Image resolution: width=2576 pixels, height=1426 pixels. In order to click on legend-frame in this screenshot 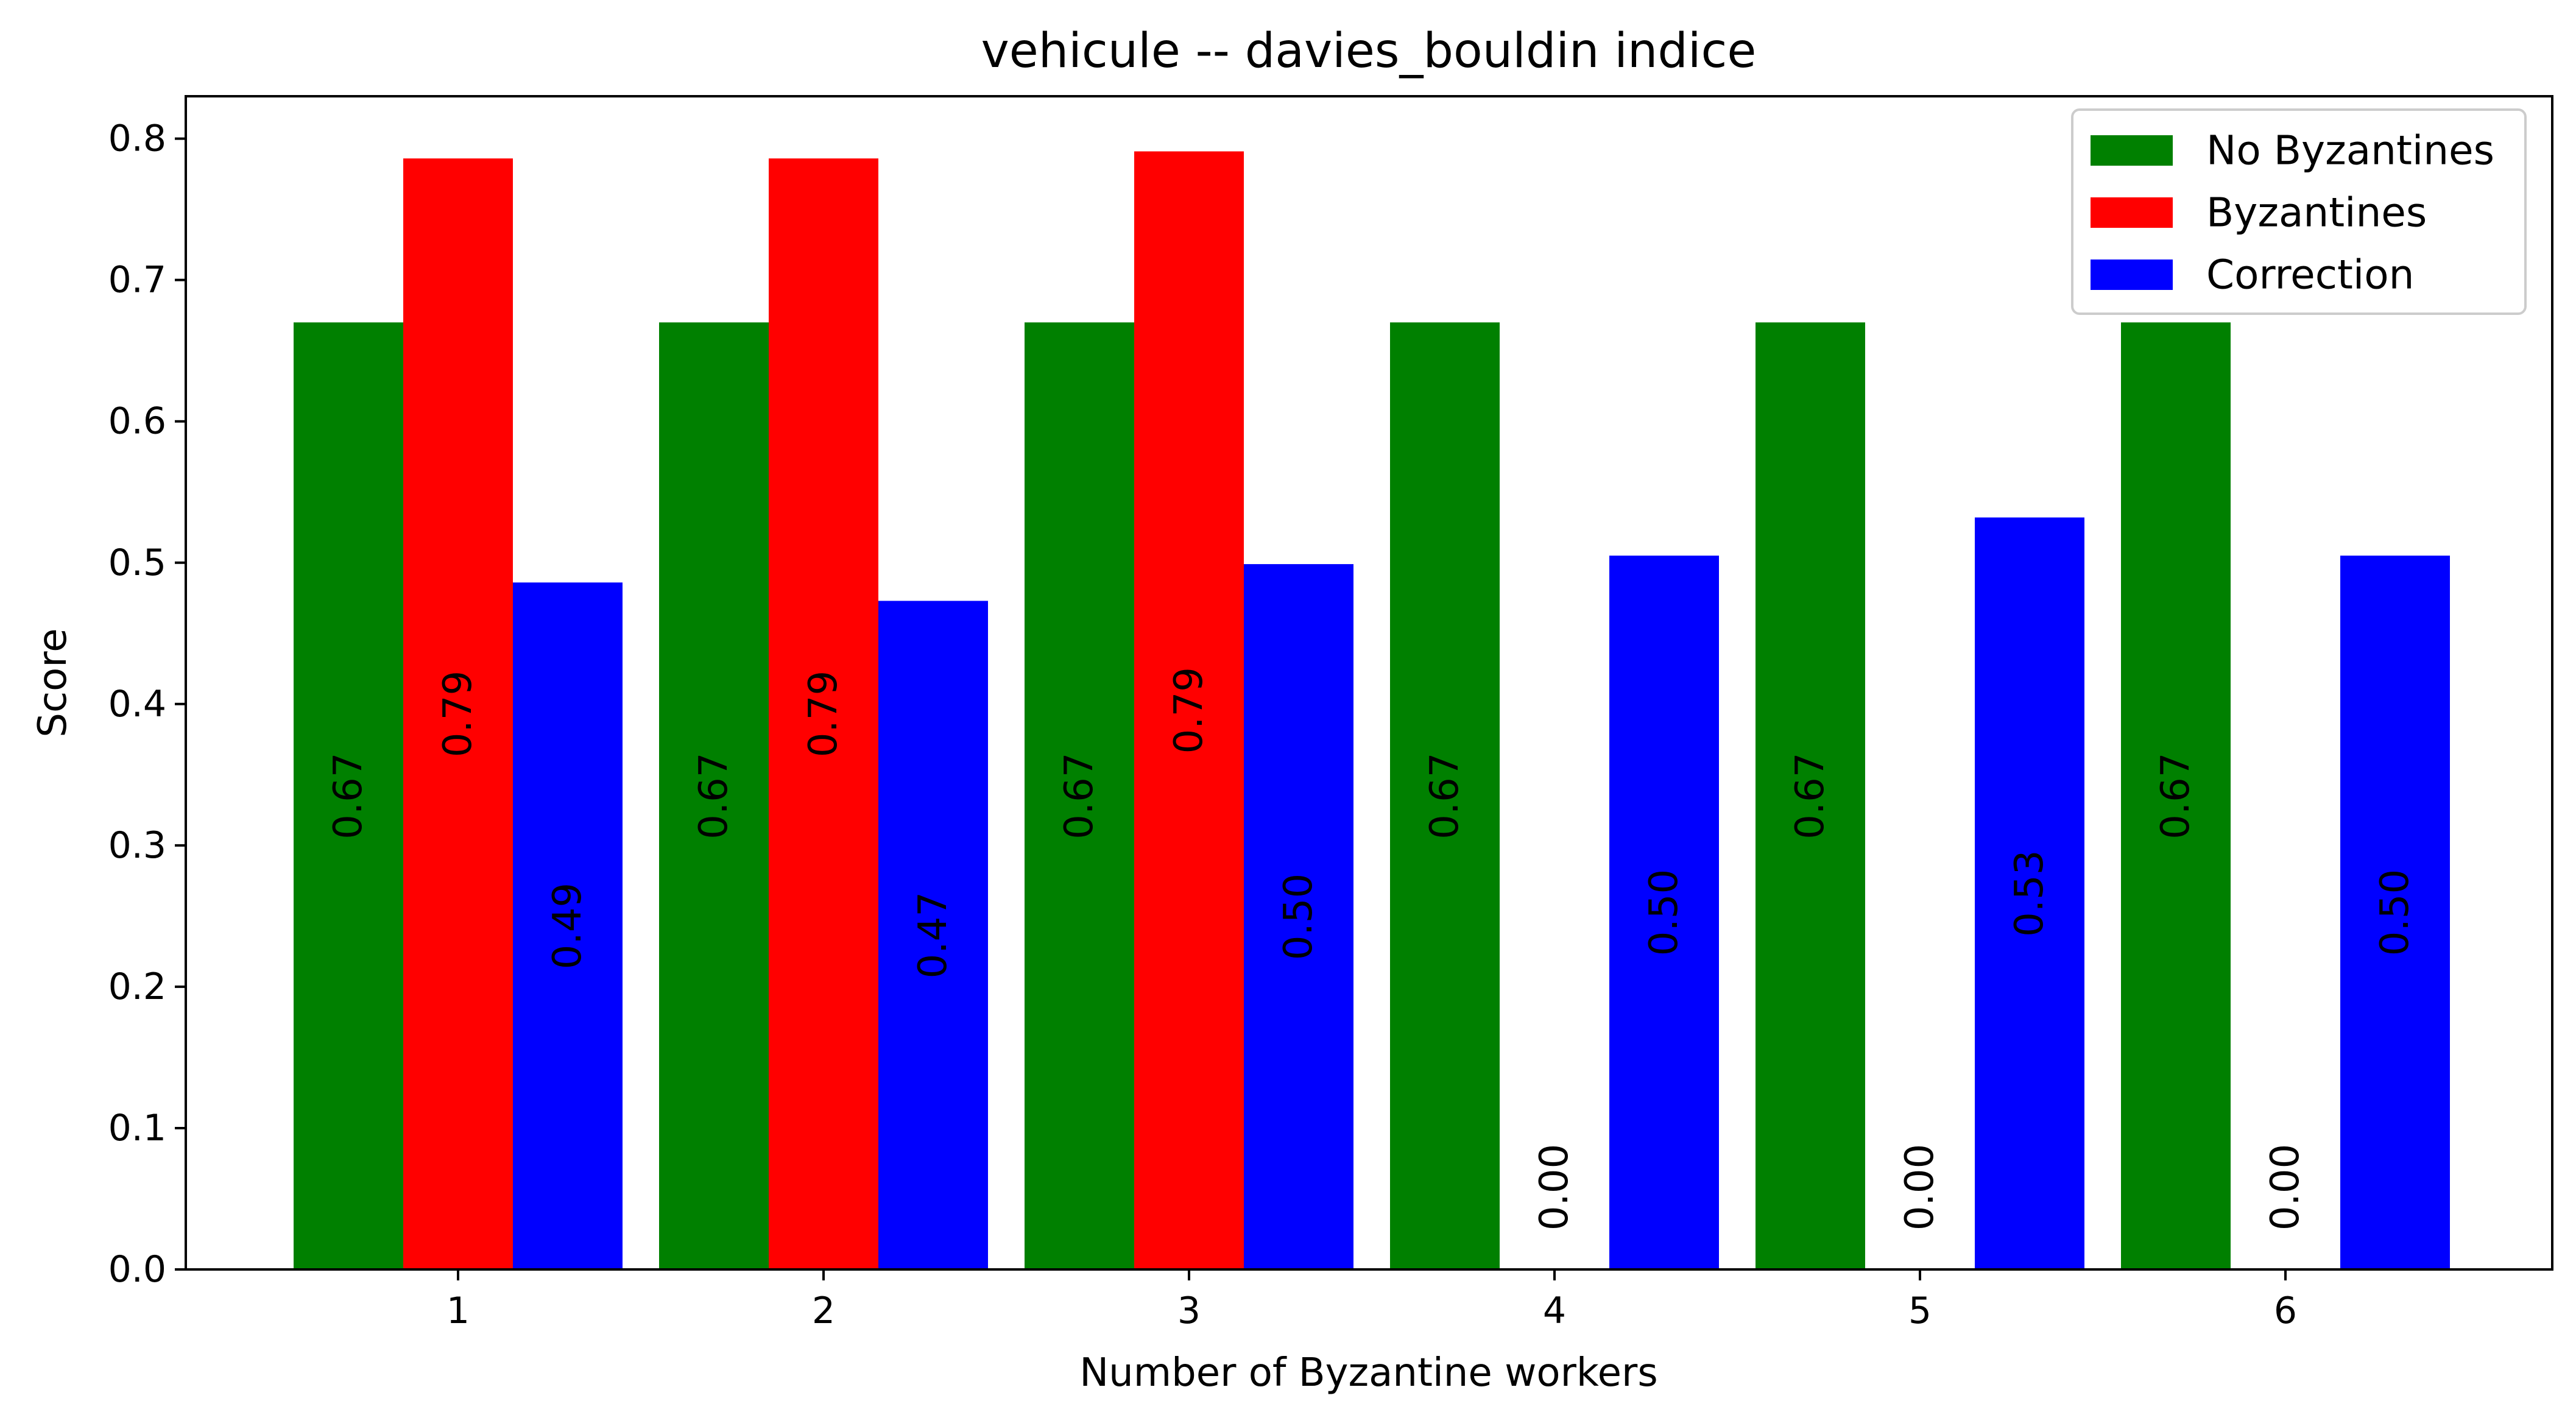, I will do `click(2299, 211)`.